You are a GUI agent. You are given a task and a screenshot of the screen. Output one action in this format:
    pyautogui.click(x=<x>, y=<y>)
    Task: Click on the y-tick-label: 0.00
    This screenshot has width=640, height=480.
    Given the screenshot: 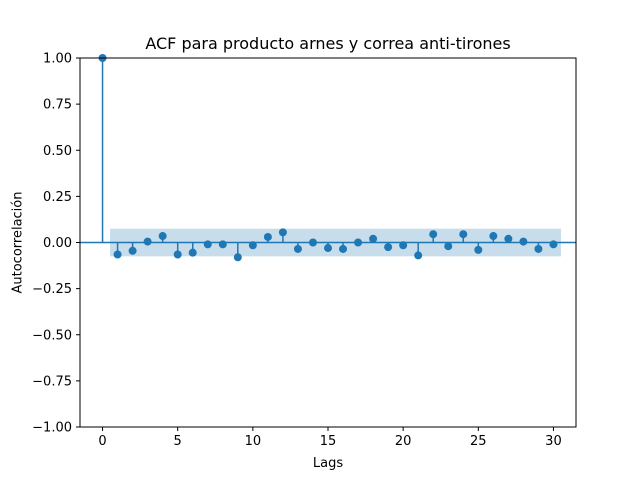 What is the action you would take?
    pyautogui.click(x=57, y=243)
    